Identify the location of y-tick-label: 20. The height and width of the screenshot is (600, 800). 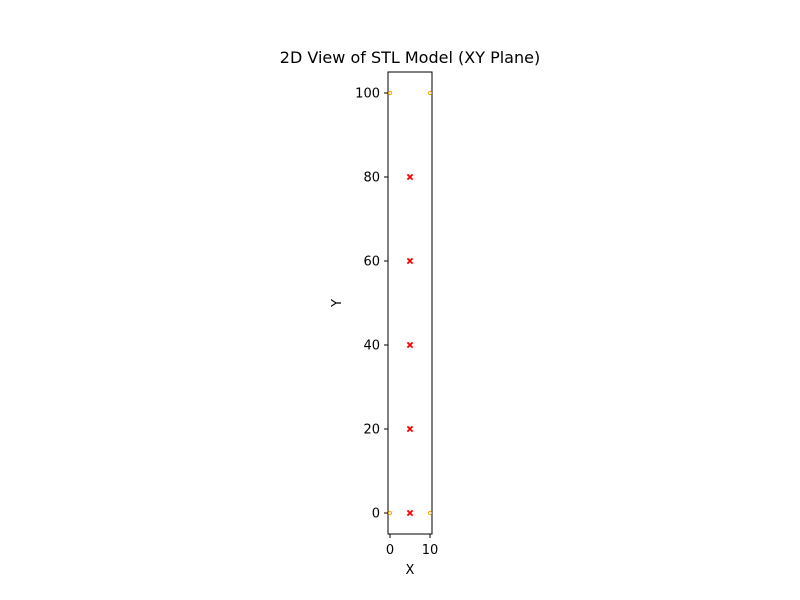
(371, 430).